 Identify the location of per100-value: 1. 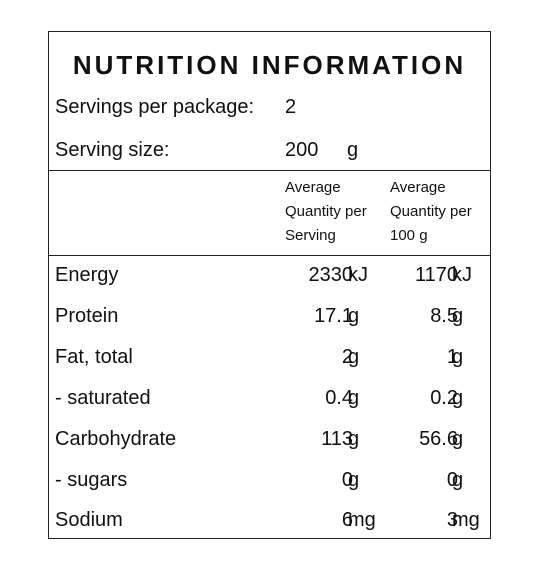
(452, 357).